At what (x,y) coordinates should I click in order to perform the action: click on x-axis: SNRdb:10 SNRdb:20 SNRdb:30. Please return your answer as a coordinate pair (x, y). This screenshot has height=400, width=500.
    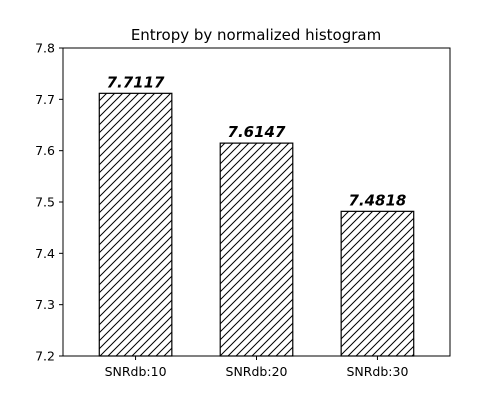
    Looking at the image, I should click on (256, 367).